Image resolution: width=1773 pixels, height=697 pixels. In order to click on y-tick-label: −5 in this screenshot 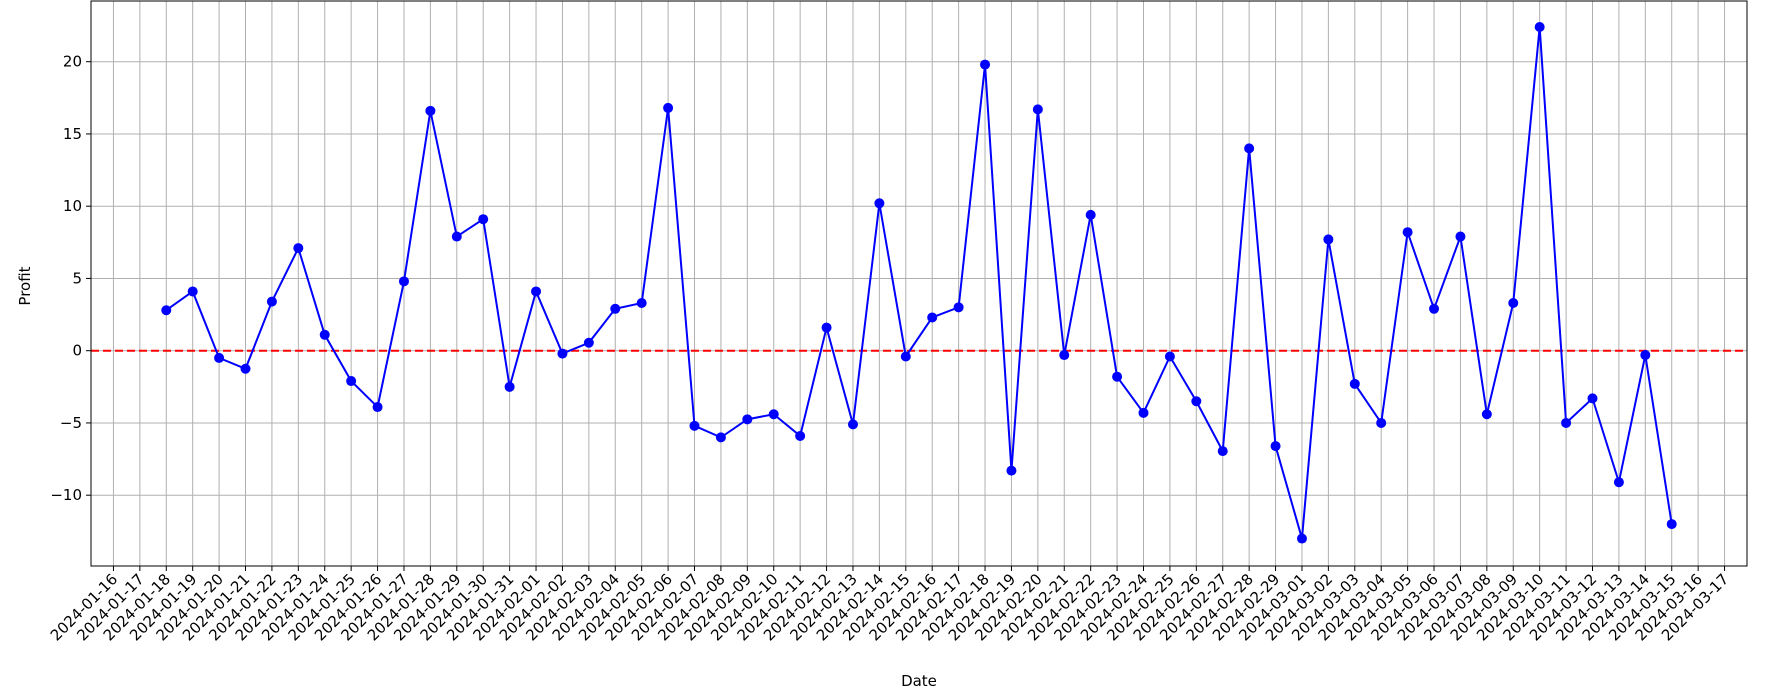, I will do `click(71, 423)`.